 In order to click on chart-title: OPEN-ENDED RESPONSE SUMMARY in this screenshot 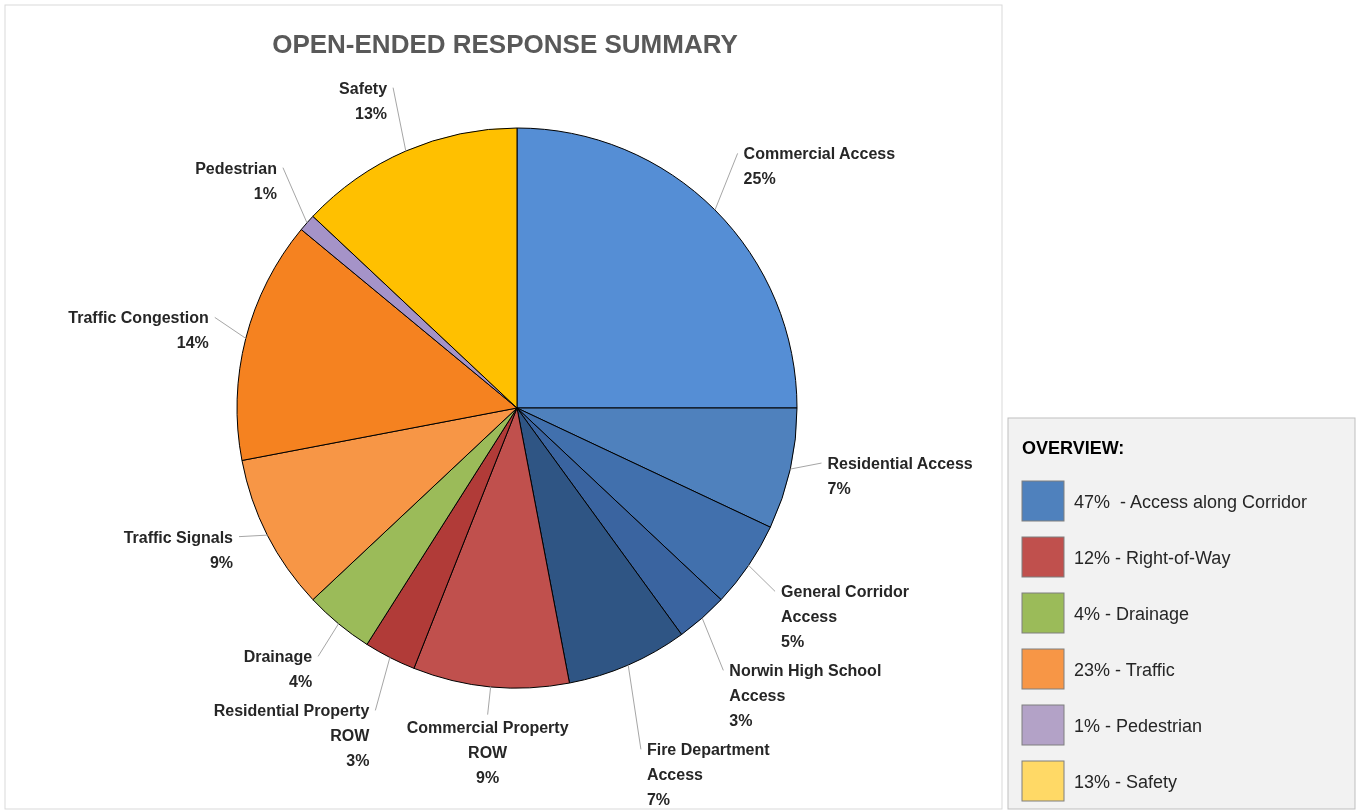, I will do `click(505, 44)`.